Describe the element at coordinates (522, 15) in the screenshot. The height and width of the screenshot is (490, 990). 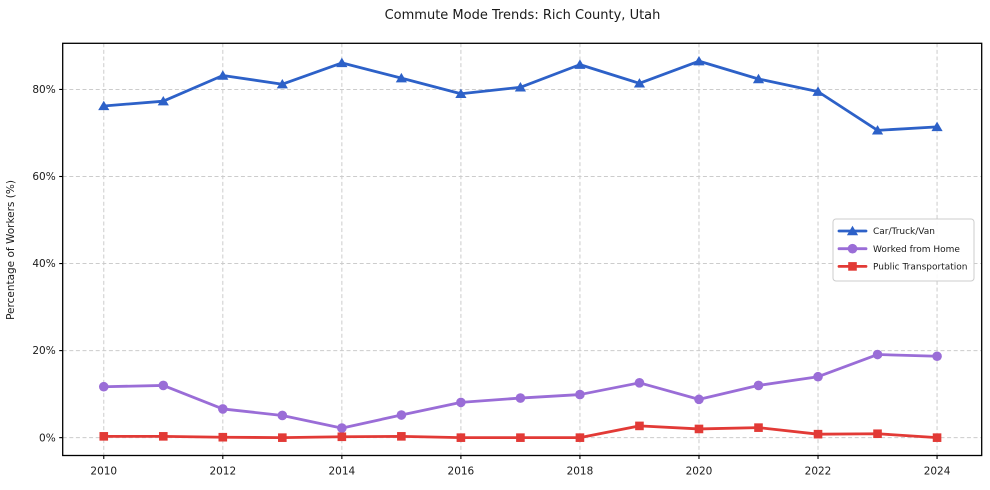
I see `chart-title: Commute Mode Trends: Rich County, Utah` at that location.